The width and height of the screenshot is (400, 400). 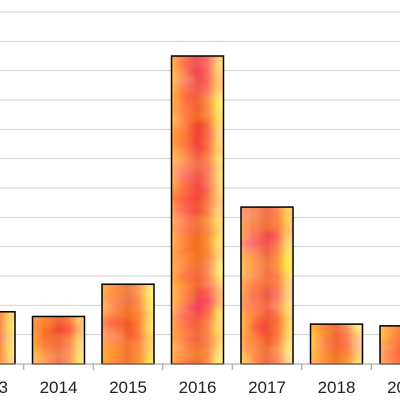 What do you see at coordinates (198, 387) in the screenshot?
I see `x-tick-label: 2016` at bounding box center [198, 387].